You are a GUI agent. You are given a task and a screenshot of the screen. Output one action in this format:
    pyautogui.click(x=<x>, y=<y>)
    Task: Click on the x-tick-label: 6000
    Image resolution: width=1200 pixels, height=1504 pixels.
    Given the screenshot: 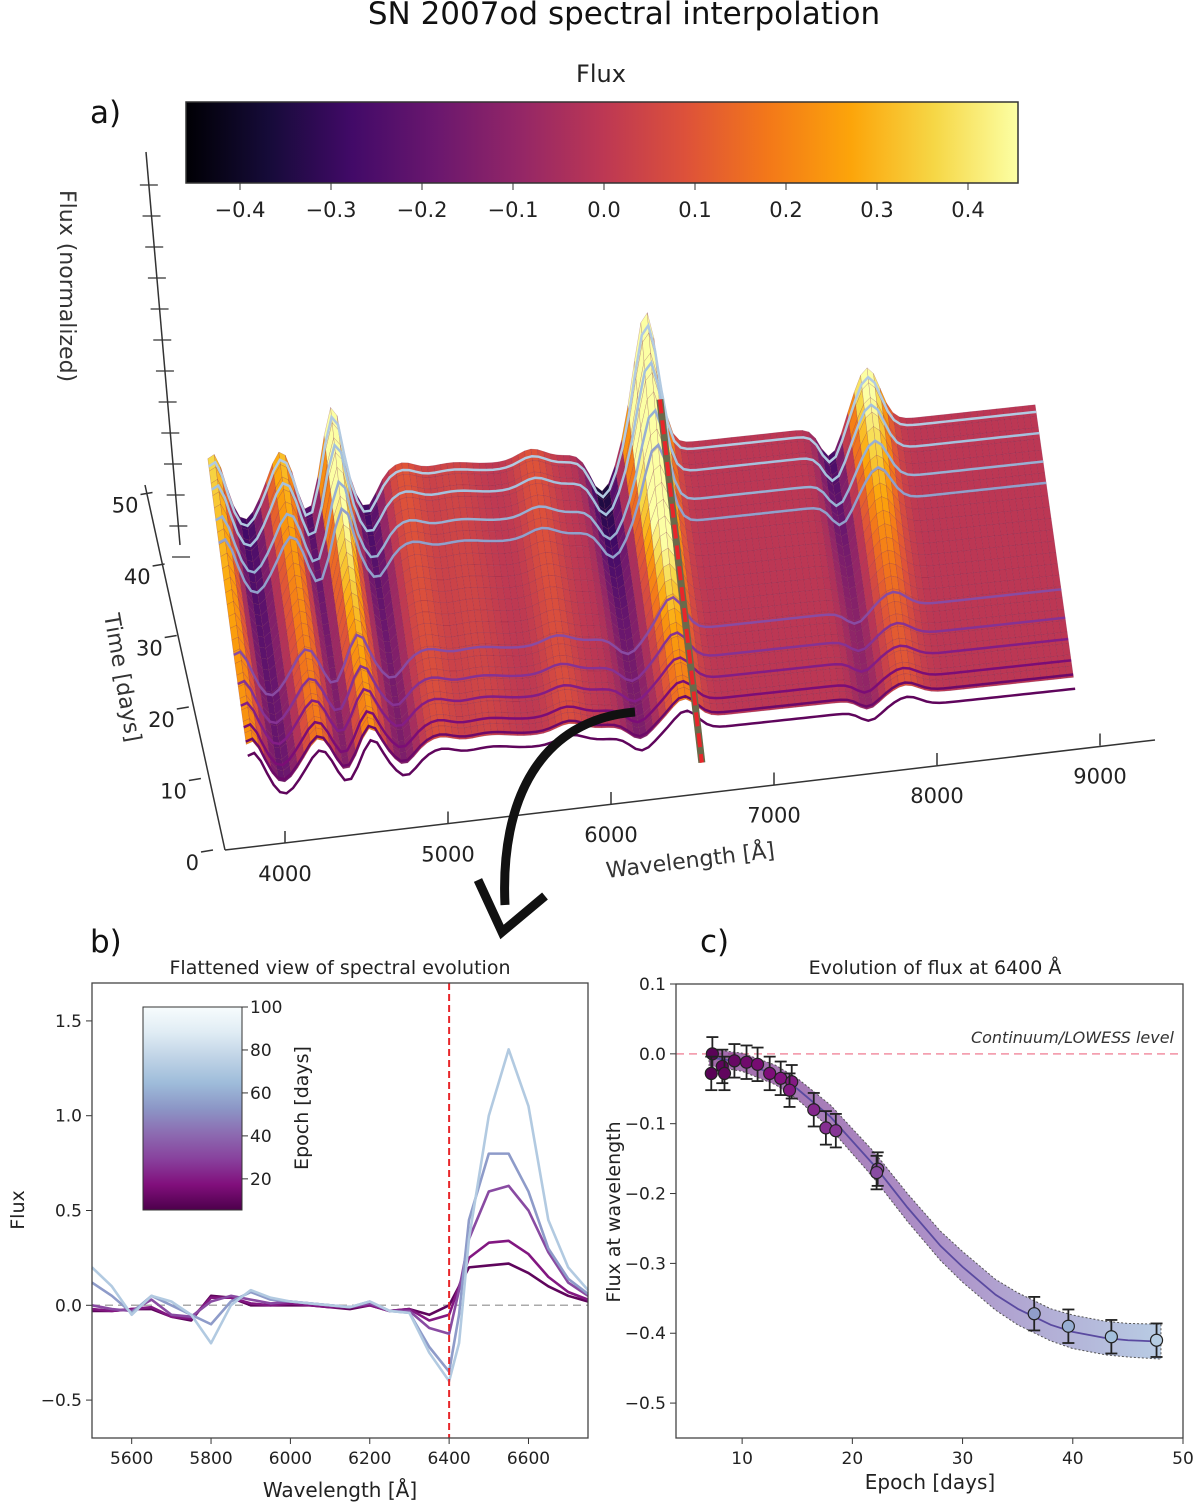 What is the action you would take?
    pyautogui.click(x=290, y=1459)
    